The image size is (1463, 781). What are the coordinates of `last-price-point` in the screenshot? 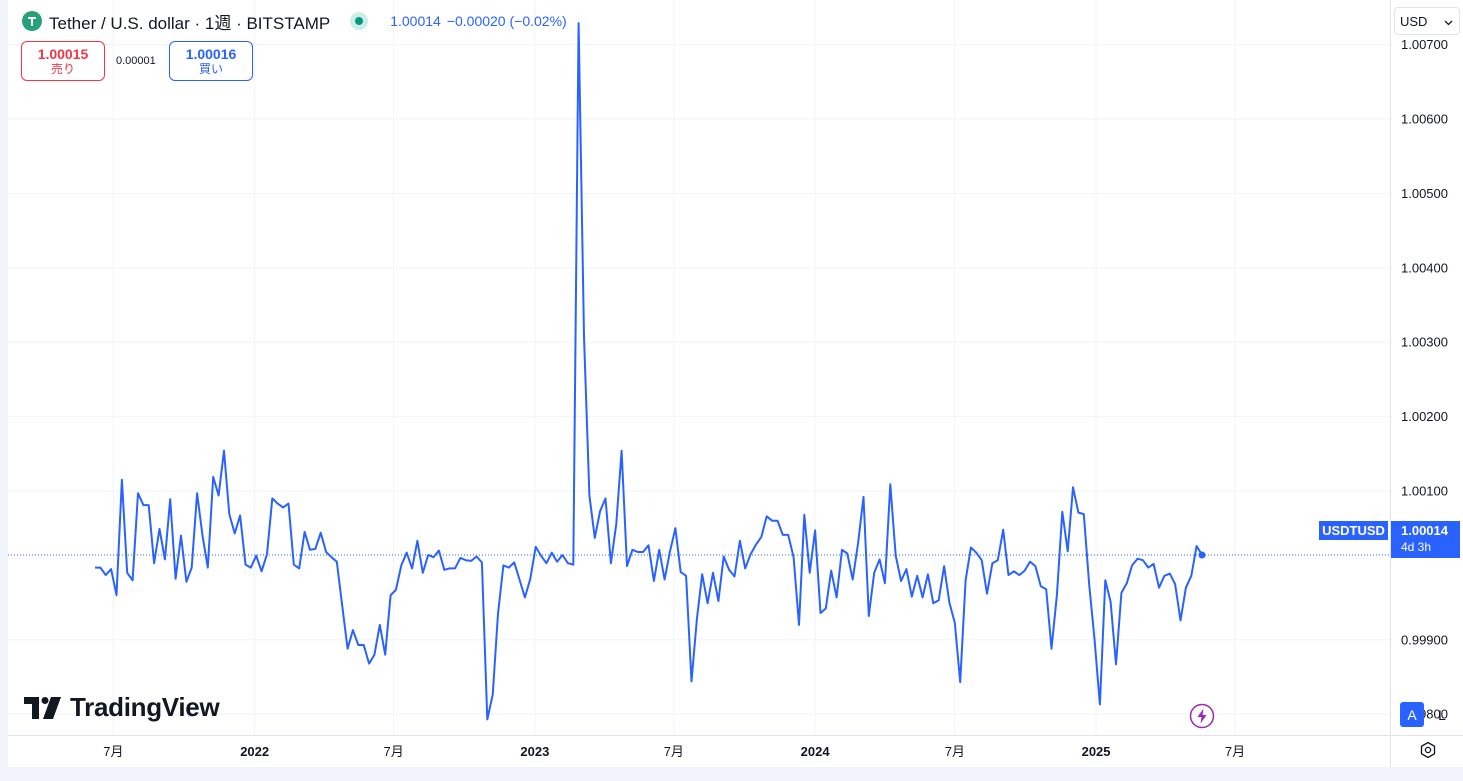 It's located at (1202, 555).